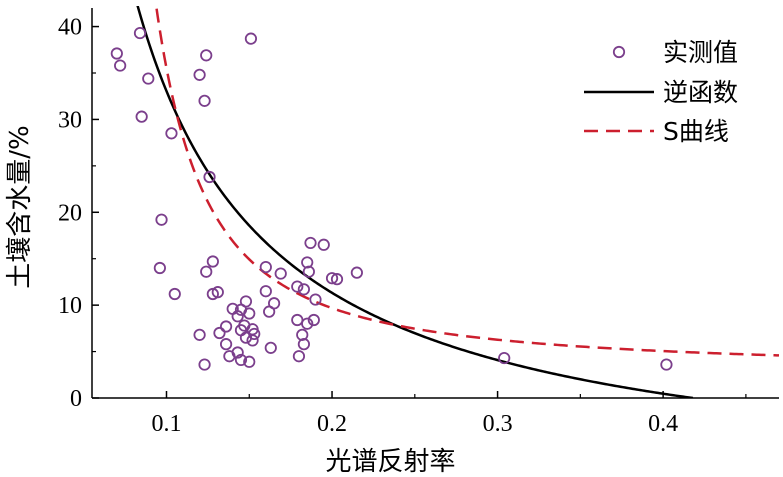  I want to click on legend-label: 逆函数, so click(700, 92).